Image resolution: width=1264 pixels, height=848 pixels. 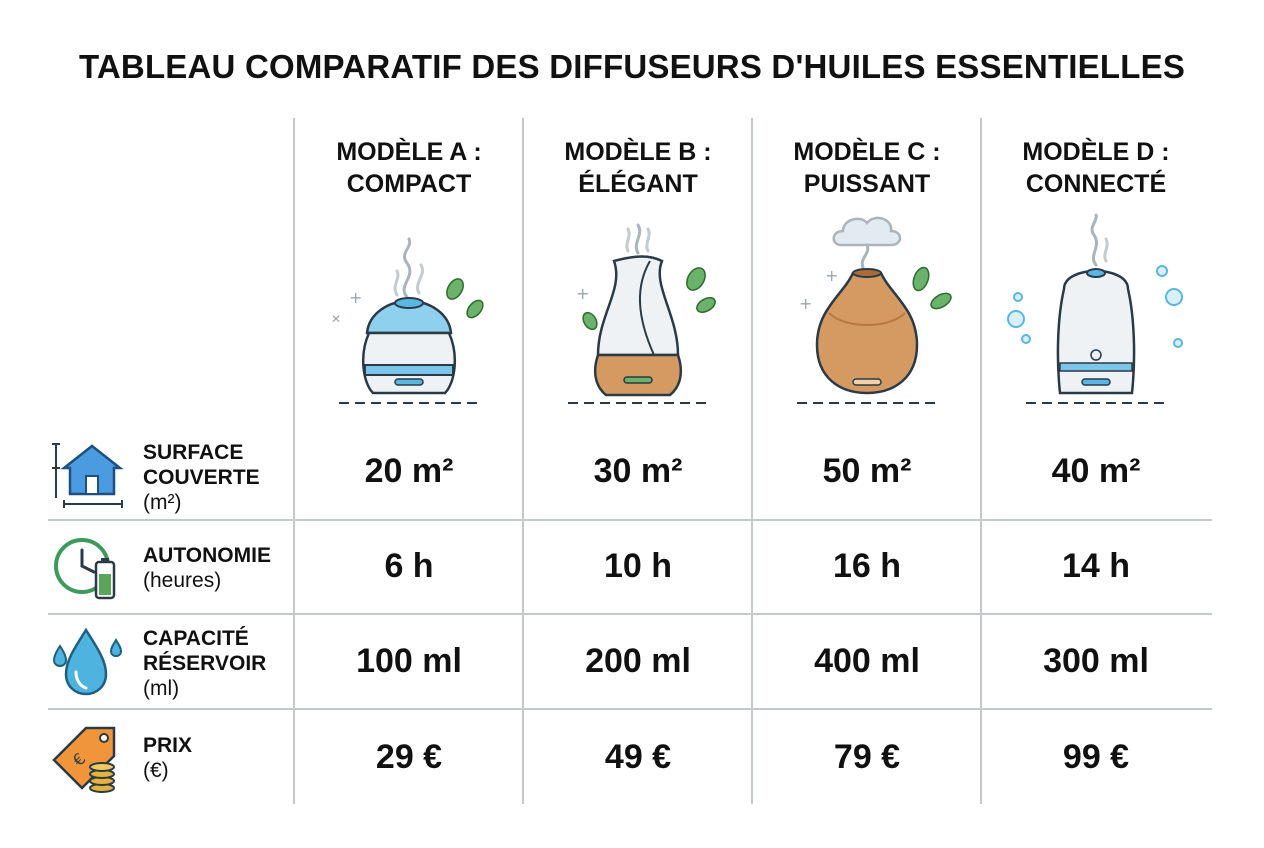 What do you see at coordinates (207, 555) in the screenshot?
I see `row-label-line1: AUTONOMIE` at bounding box center [207, 555].